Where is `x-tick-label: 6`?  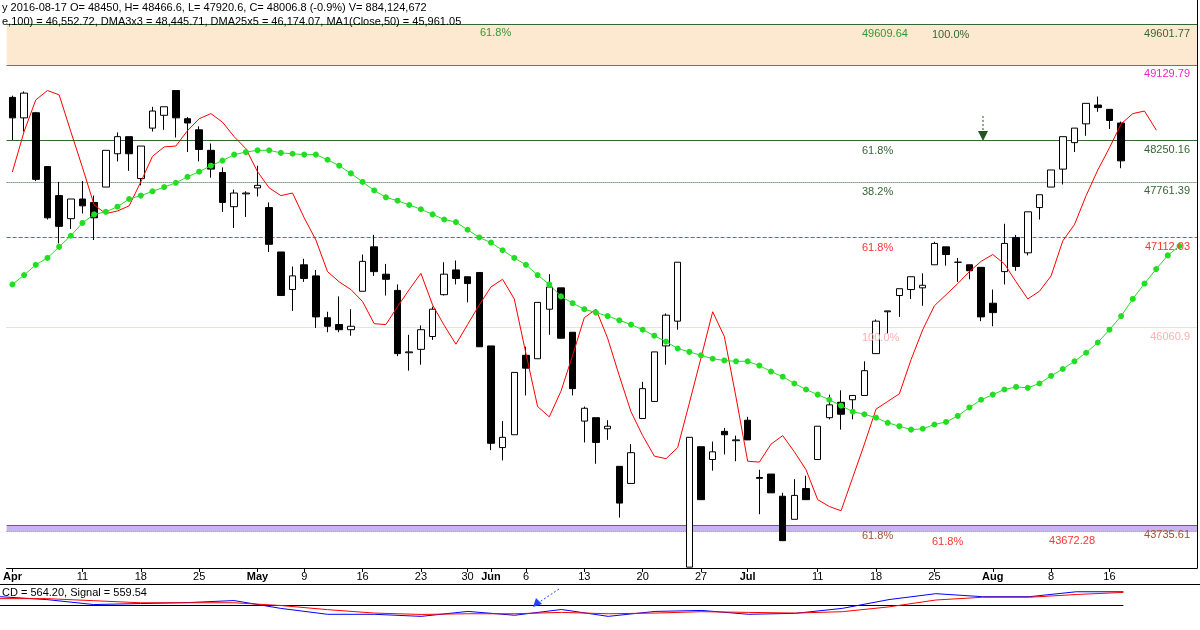 x-tick-label: 6 is located at coordinates (526, 575).